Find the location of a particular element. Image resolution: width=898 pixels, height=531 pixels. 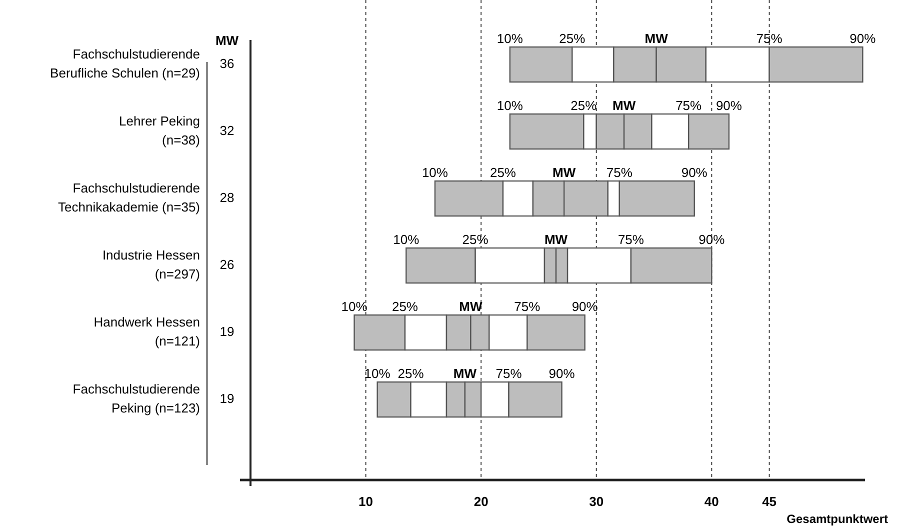

y-tick-label: Handwerk Hessen (n=121) is located at coordinates (147, 331).